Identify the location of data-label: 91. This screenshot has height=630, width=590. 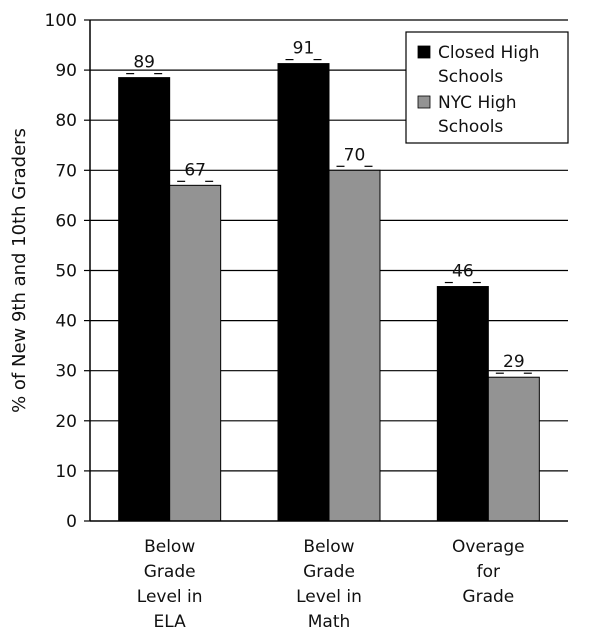
(304, 49).